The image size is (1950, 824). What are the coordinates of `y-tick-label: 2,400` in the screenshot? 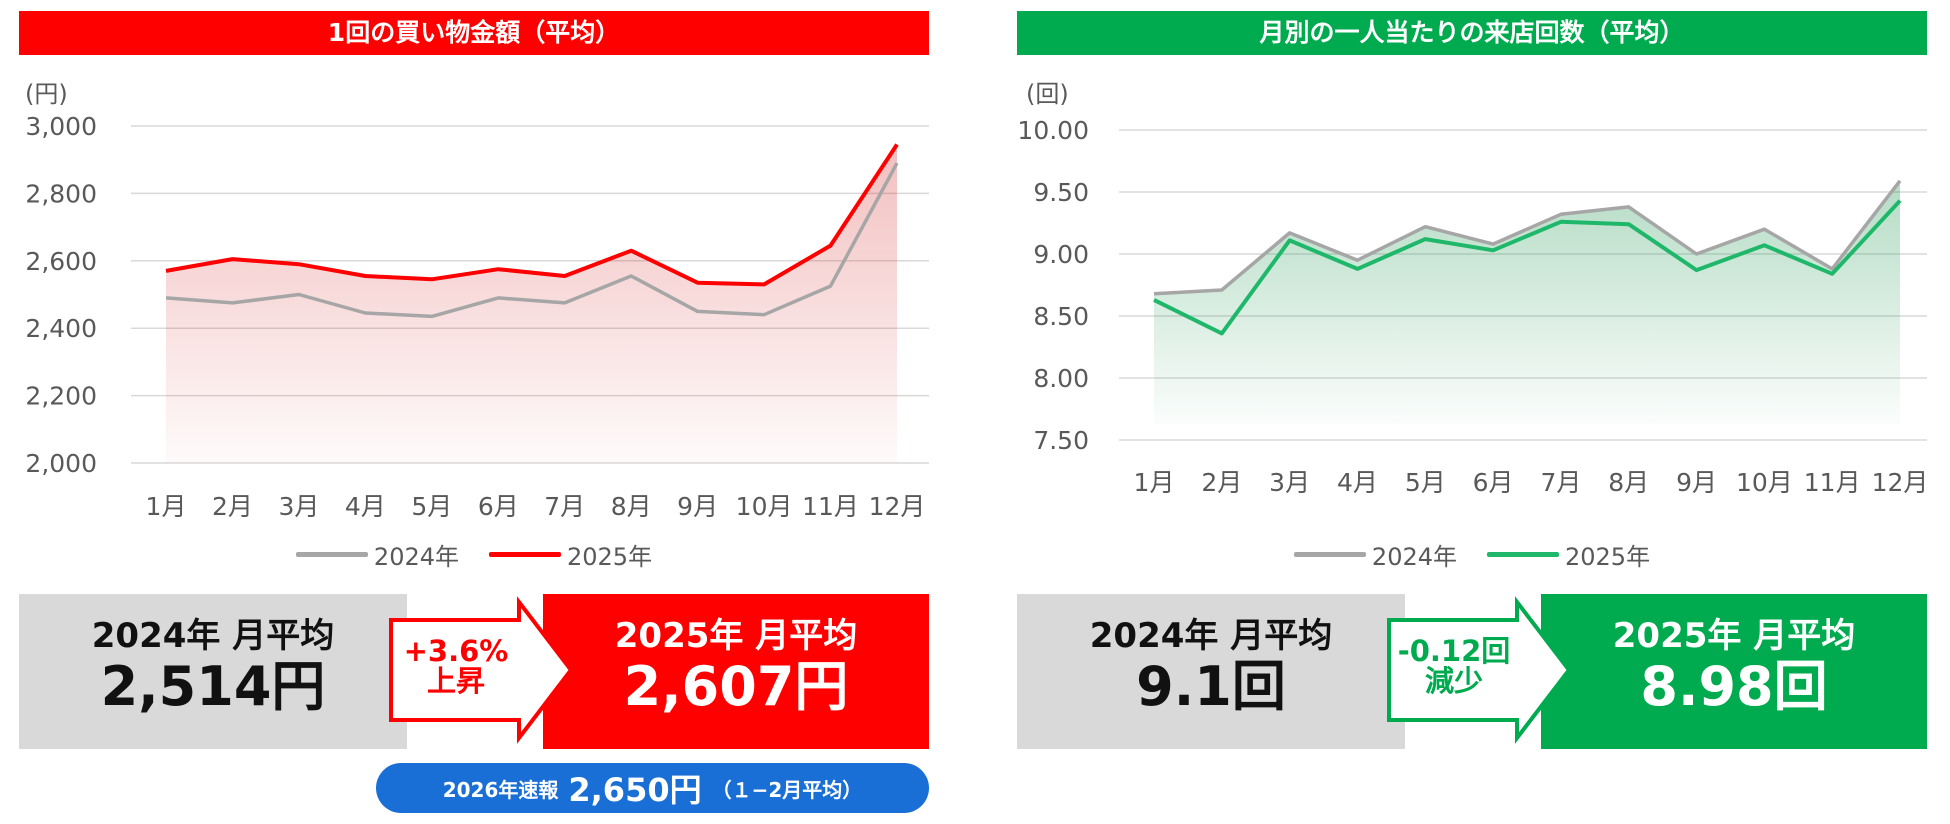 It's located at (61, 328).